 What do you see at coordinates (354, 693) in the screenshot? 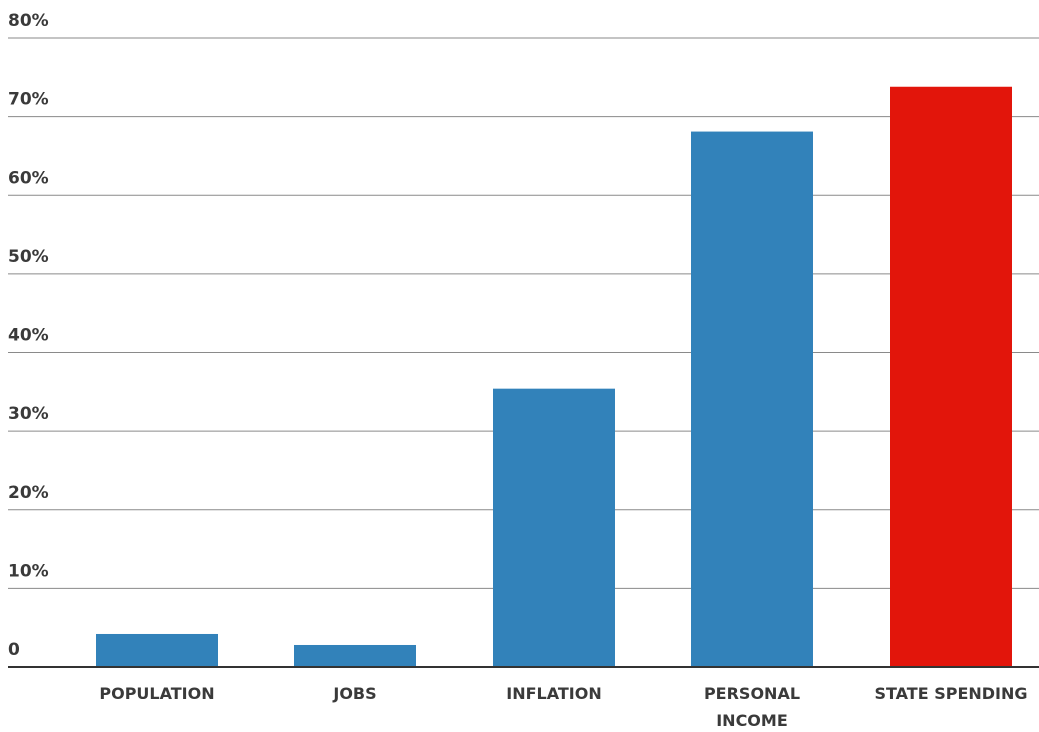
I see `x-category-label: JOBS` at bounding box center [354, 693].